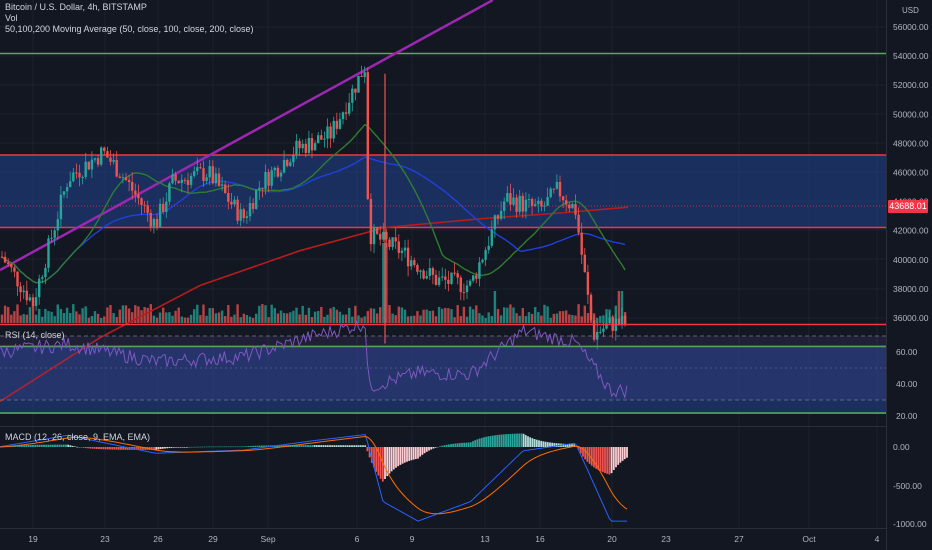 This screenshot has height=550, width=932. What do you see at coordinates (443, 191) in the screenshot?
I see `price-zone` at bounding box center [443, 191].